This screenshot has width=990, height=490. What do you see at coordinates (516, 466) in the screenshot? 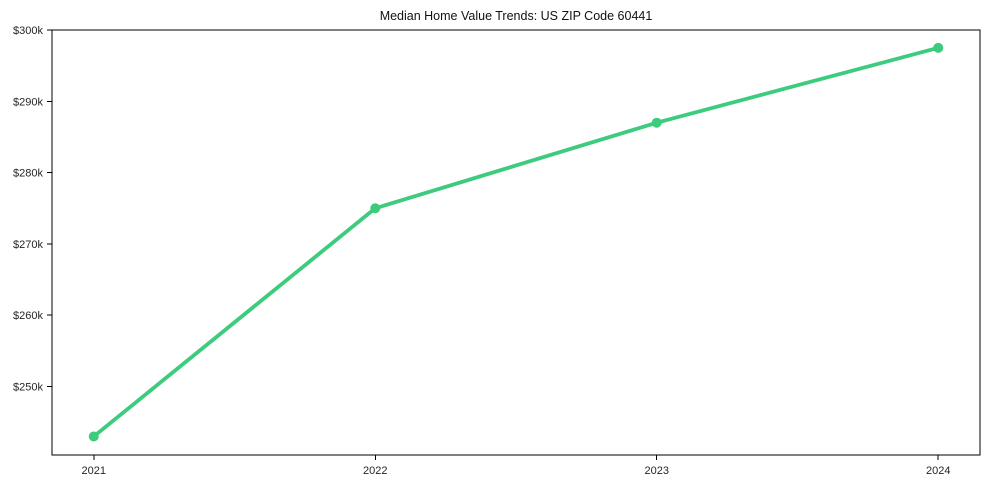
I see `x-axis: 2021 2022 2023 2024` at bounding box center [516, 466].